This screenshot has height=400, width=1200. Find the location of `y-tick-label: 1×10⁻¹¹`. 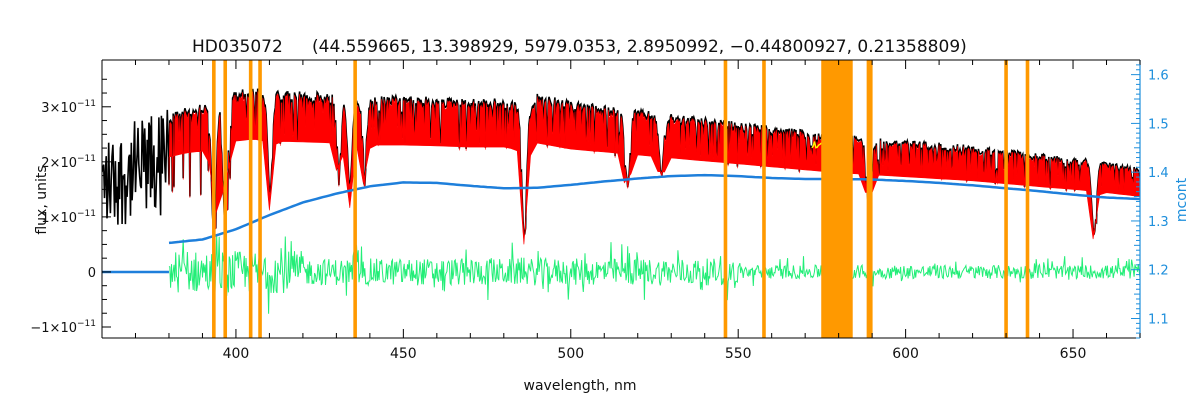

y-tick-label: 1×10⁻¹¹ is located at coordinates (68, 217).